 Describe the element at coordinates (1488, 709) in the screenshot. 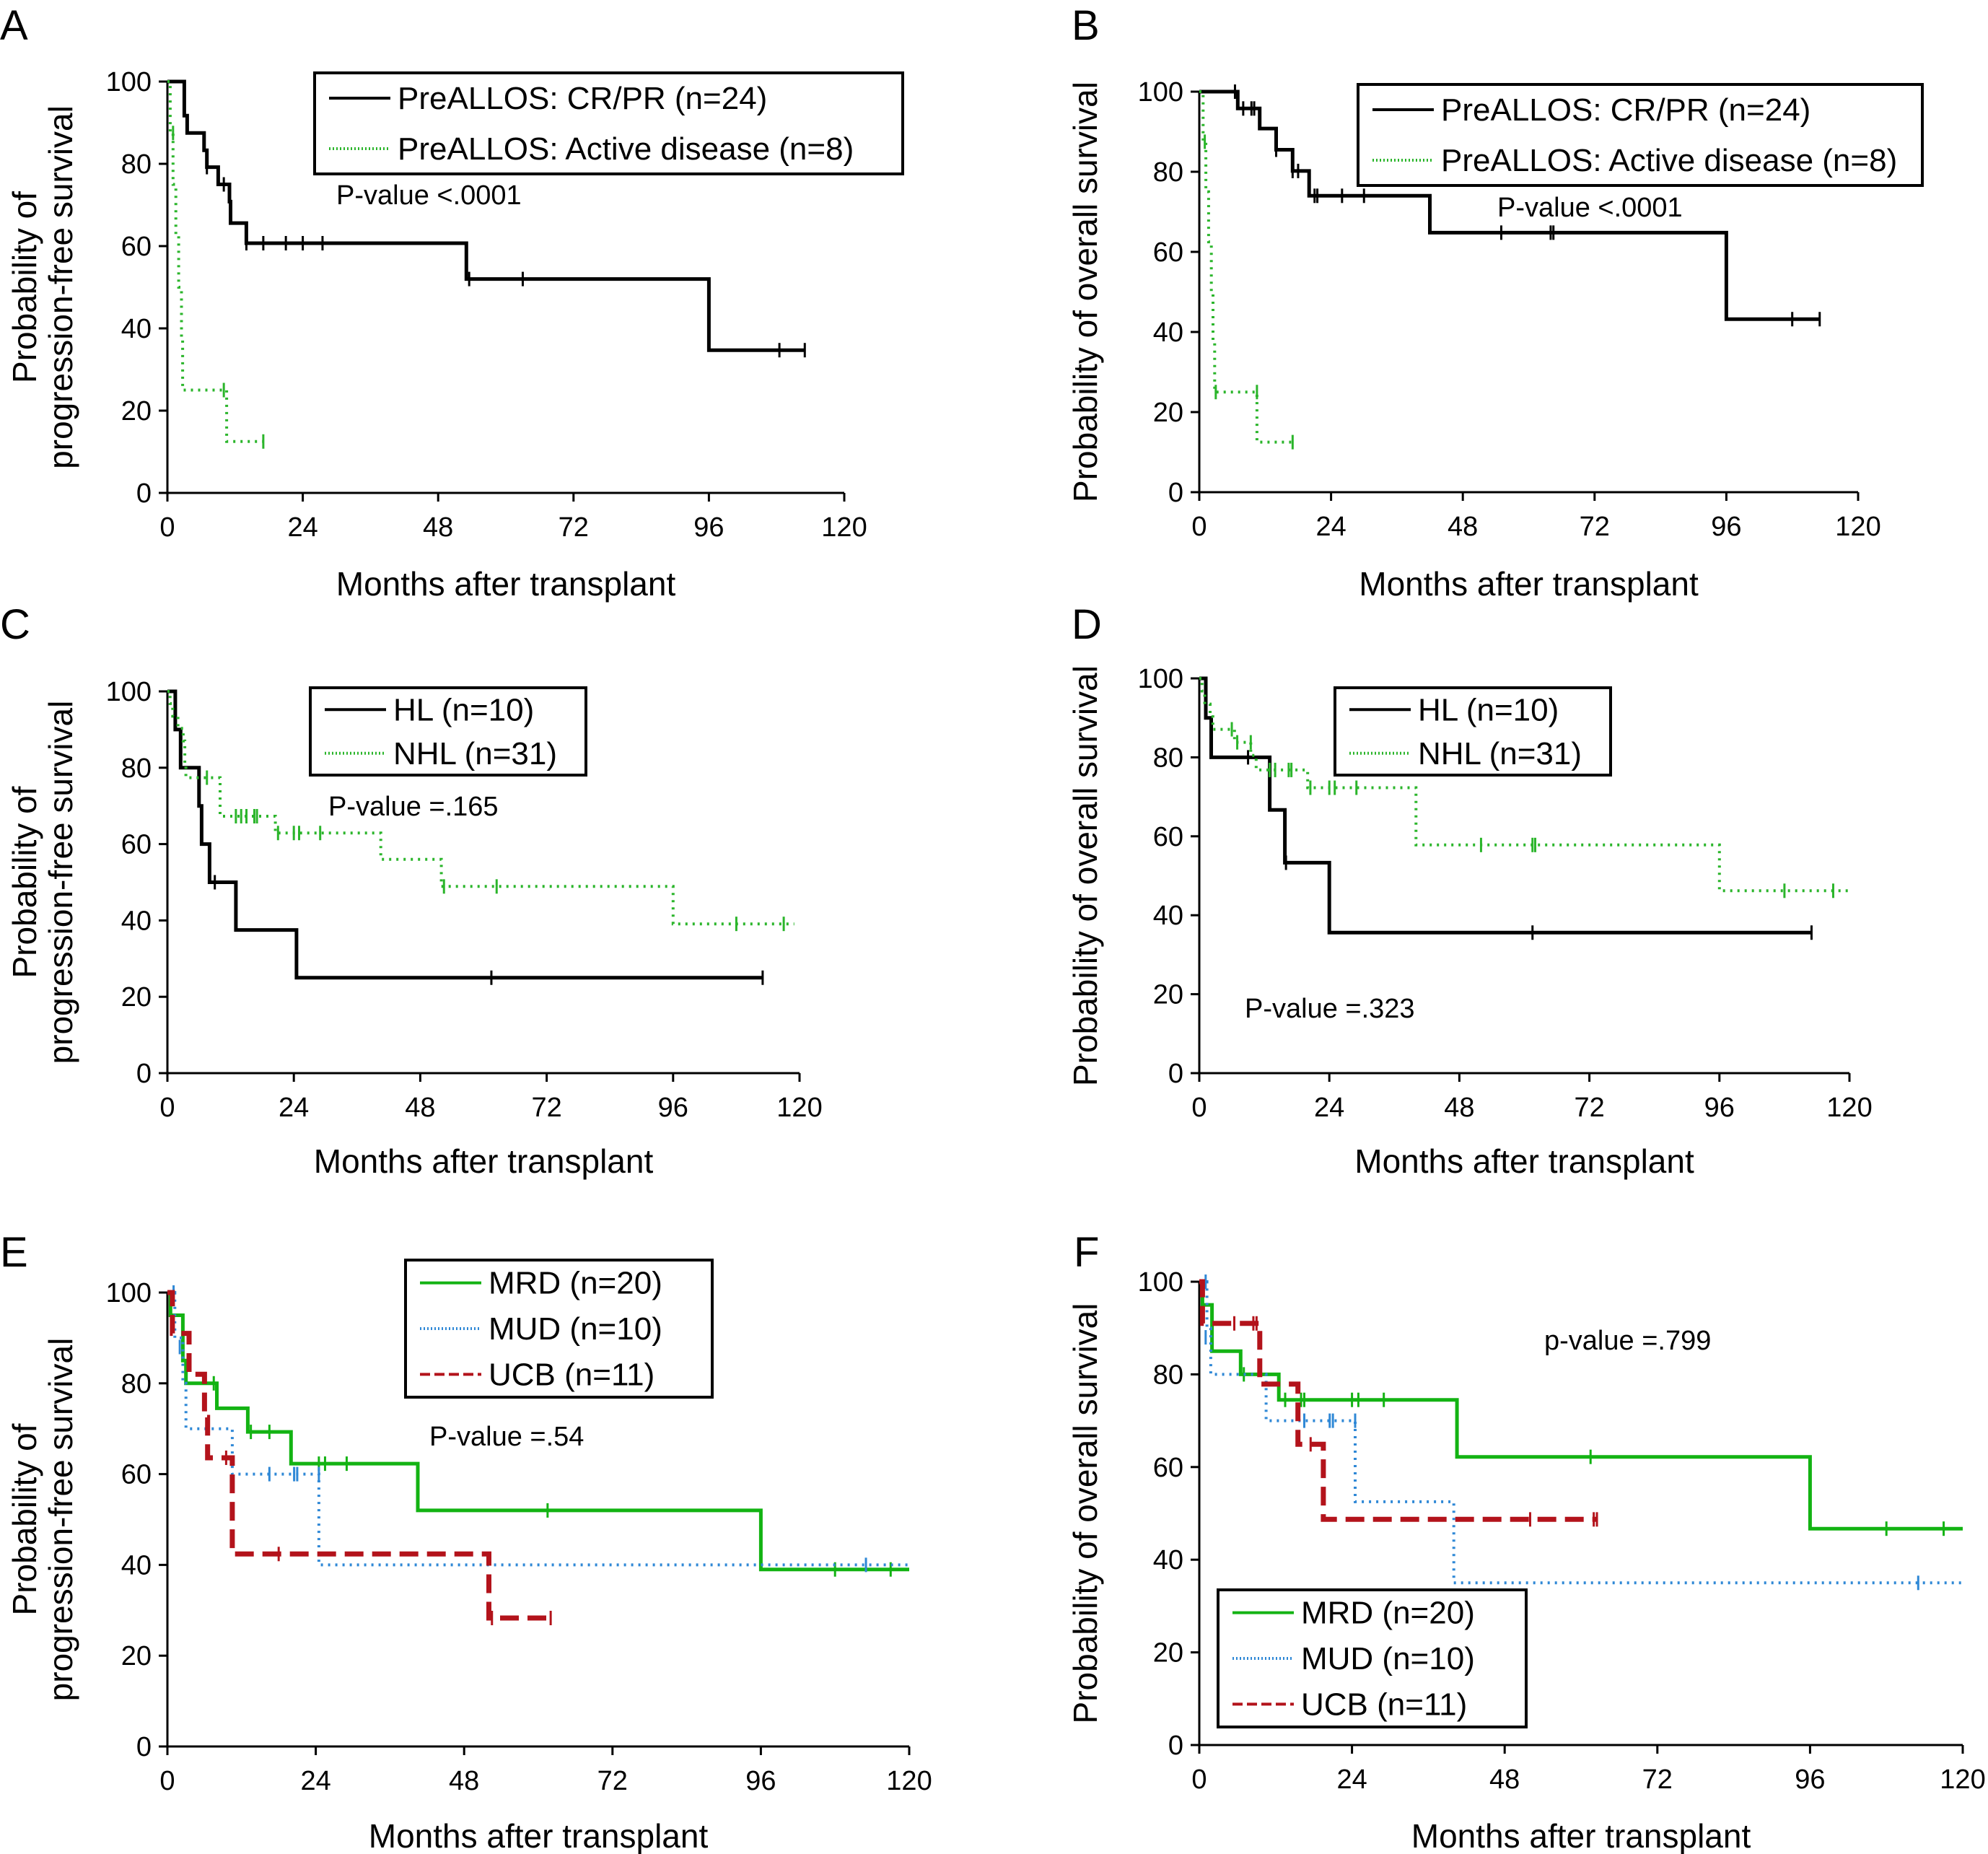

I see `legend-label: HL (n=10)` at that location.